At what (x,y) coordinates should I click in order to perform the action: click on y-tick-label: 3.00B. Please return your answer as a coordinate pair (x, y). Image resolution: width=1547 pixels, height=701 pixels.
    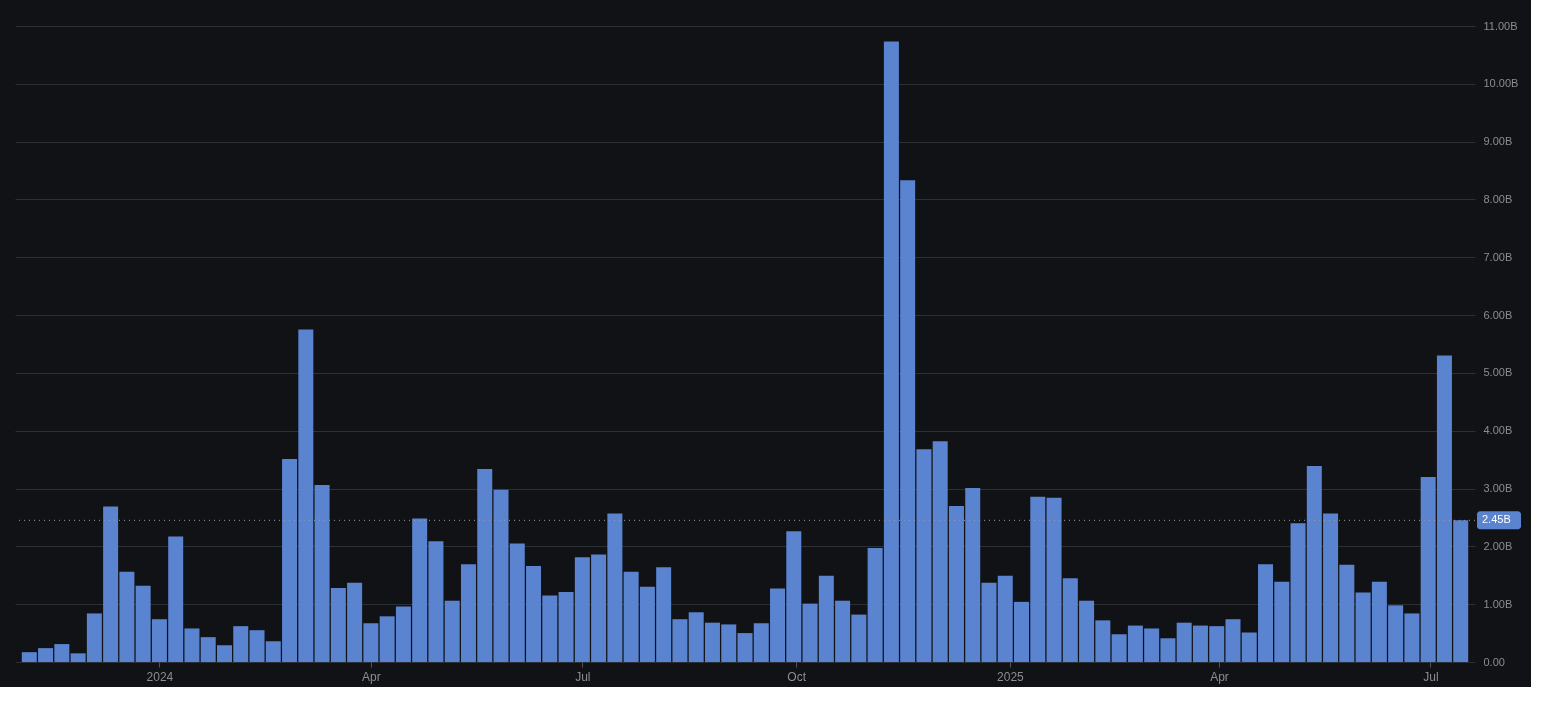
    Looking at the image, I should click on (1498, 488).